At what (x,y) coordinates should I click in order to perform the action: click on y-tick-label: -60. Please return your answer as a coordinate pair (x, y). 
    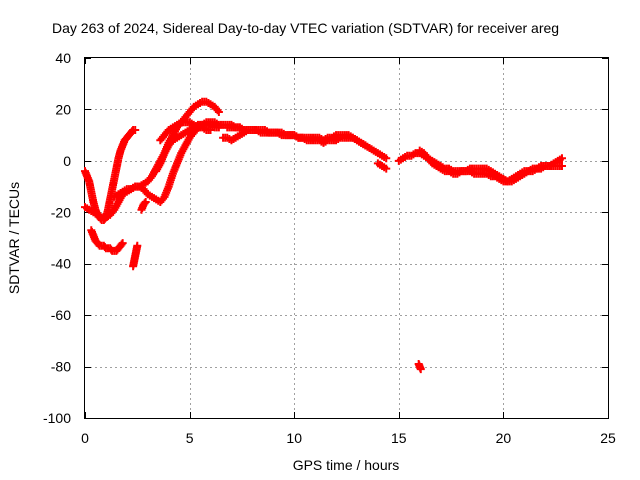
    Looking at the image, I should click on (61, 315).